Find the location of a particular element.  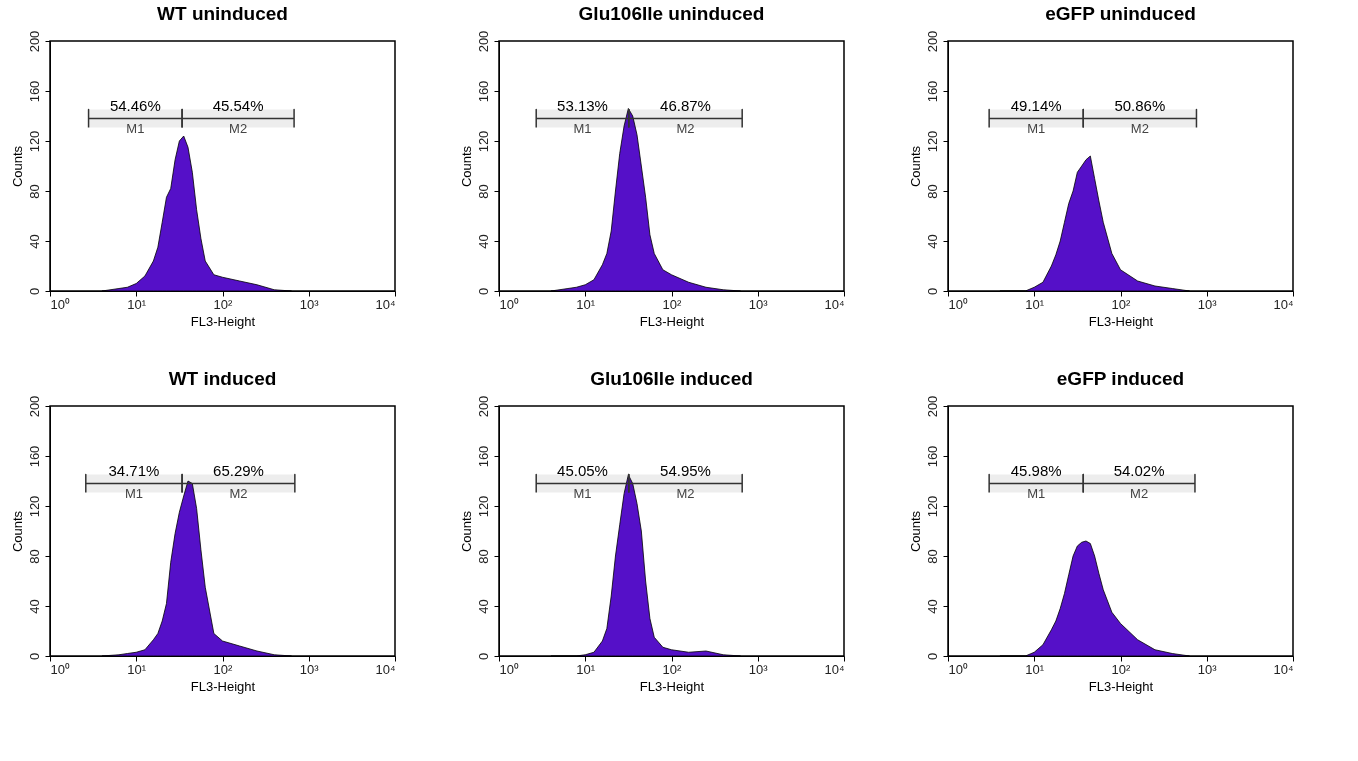

annotation: 54.95% is located at coordinates (685, 470).